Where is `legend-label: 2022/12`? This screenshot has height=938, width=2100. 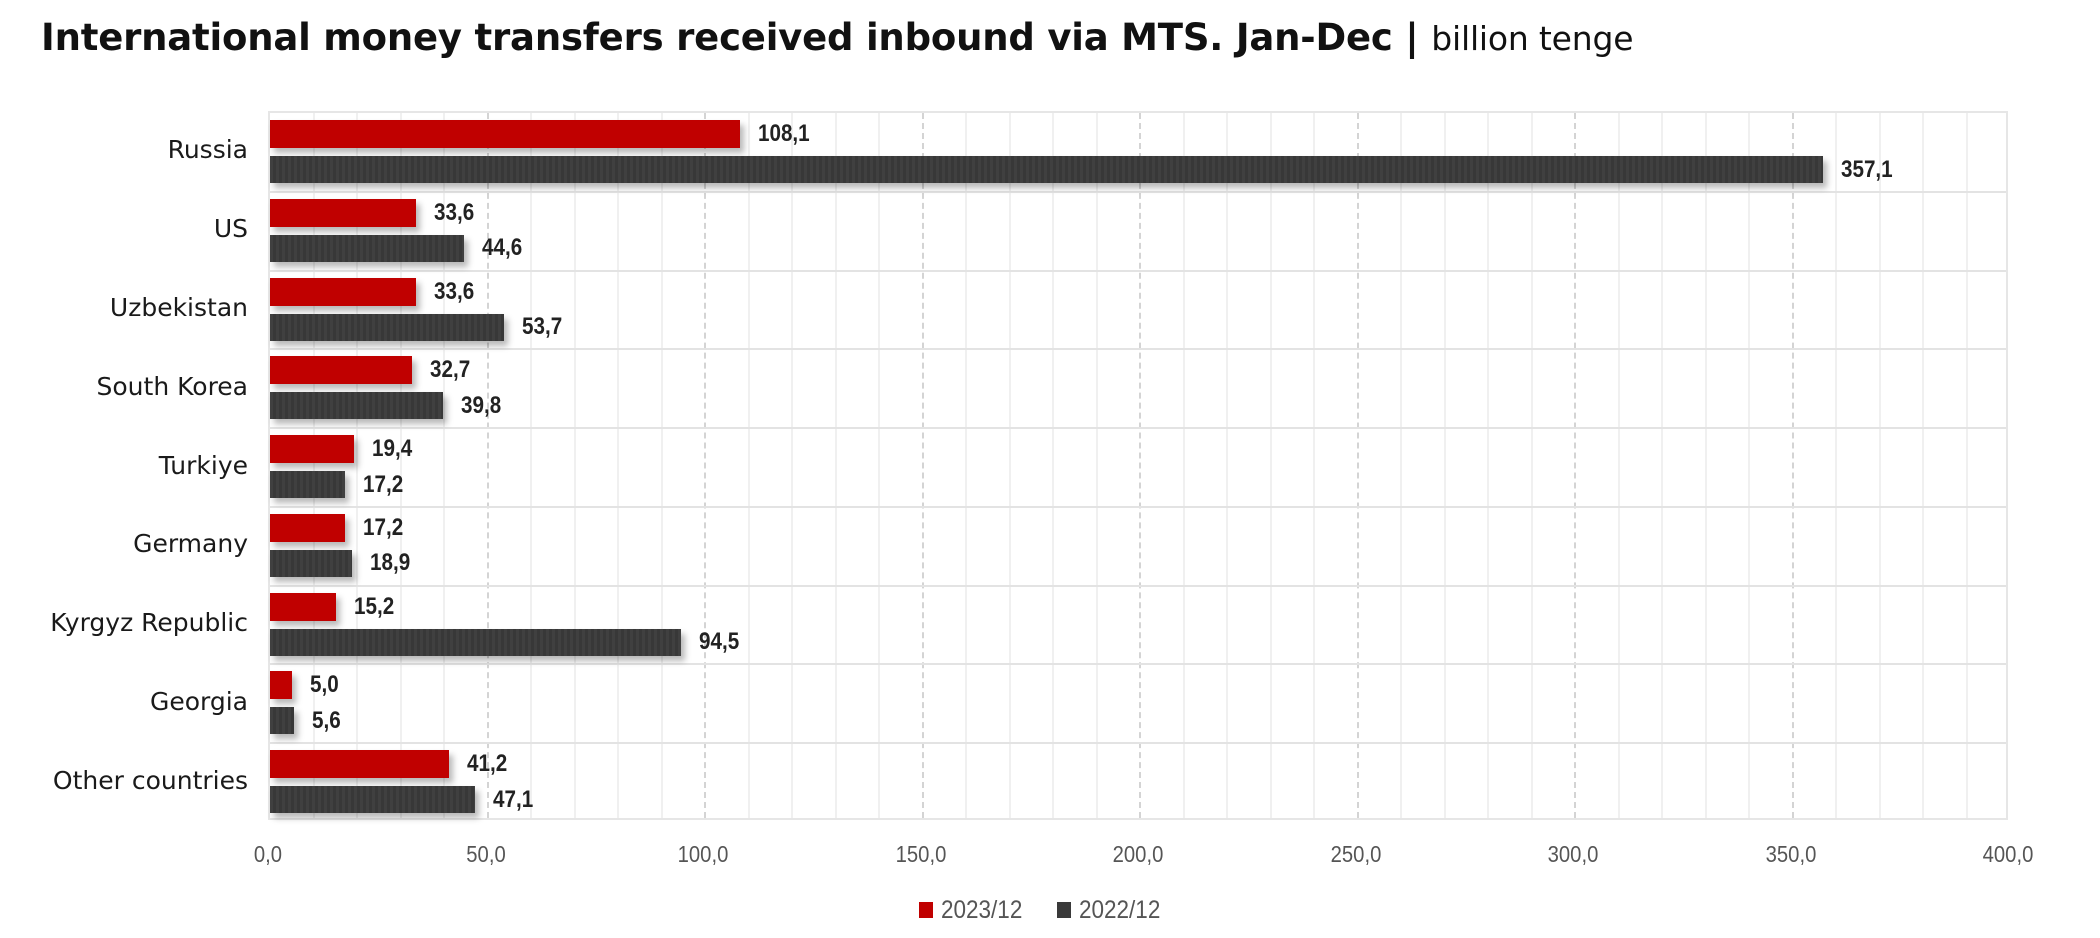 legend-label: 2022/12 is located at coordinates (1120, 909).